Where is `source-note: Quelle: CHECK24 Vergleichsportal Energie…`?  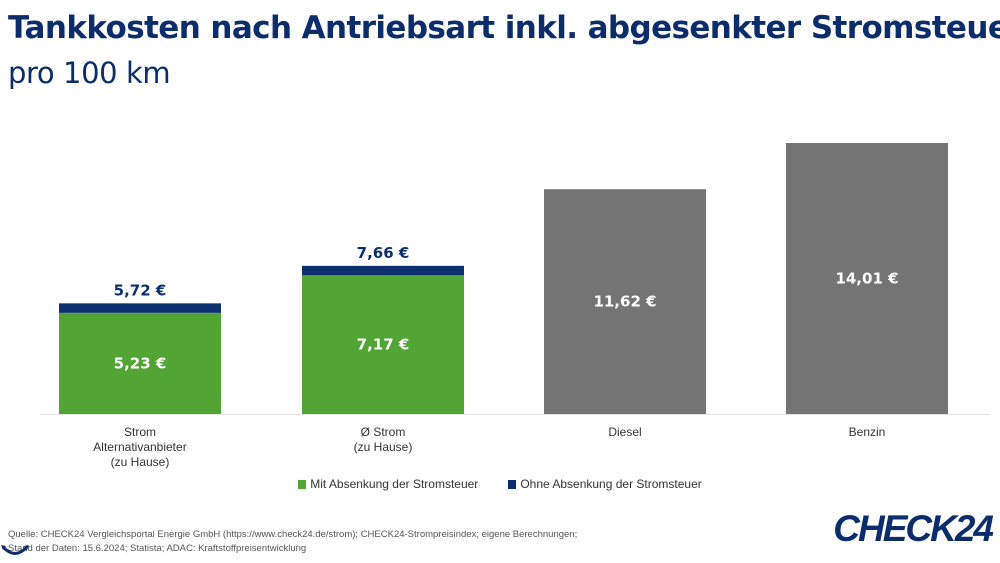
source-note: Quelle: CHECK24 Vergleichsportal Energie… is located at coordinates (292, 542).